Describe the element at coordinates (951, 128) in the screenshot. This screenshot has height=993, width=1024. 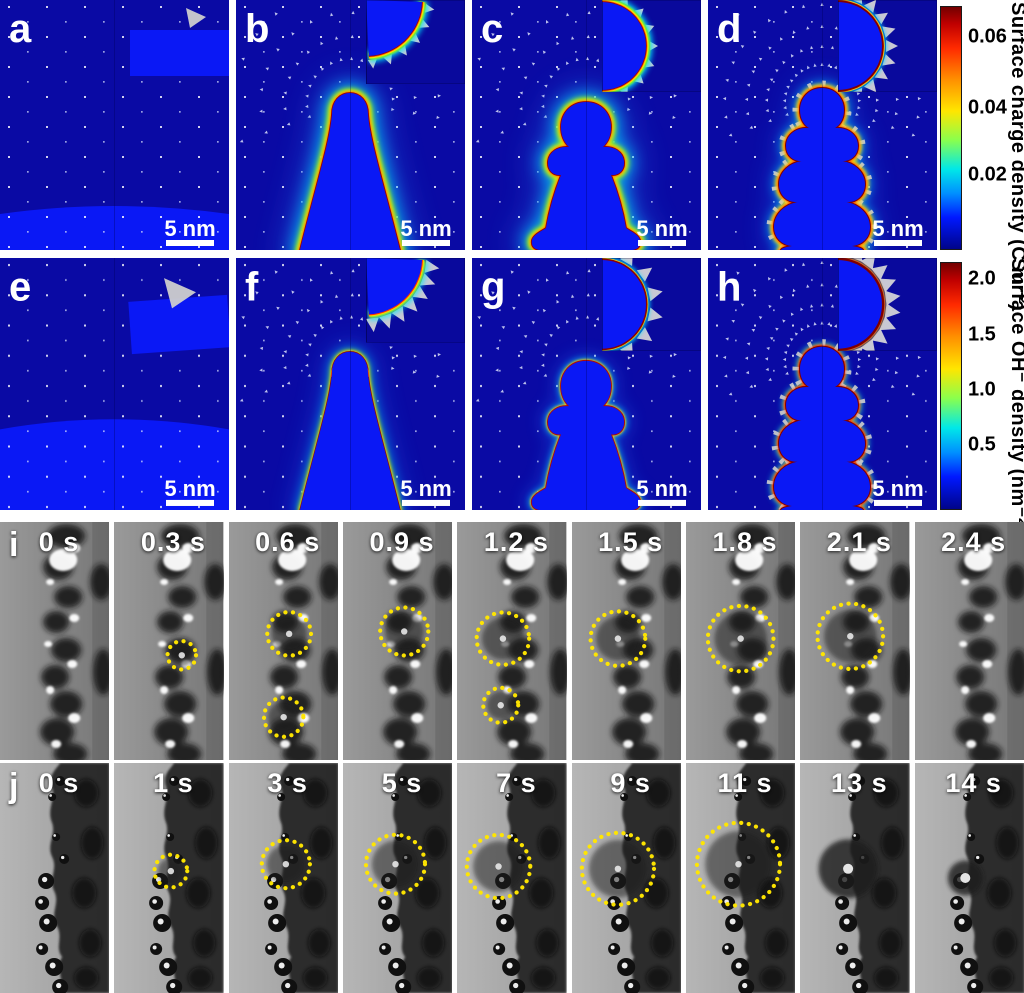
I see `colorbar-gradient` at that location.